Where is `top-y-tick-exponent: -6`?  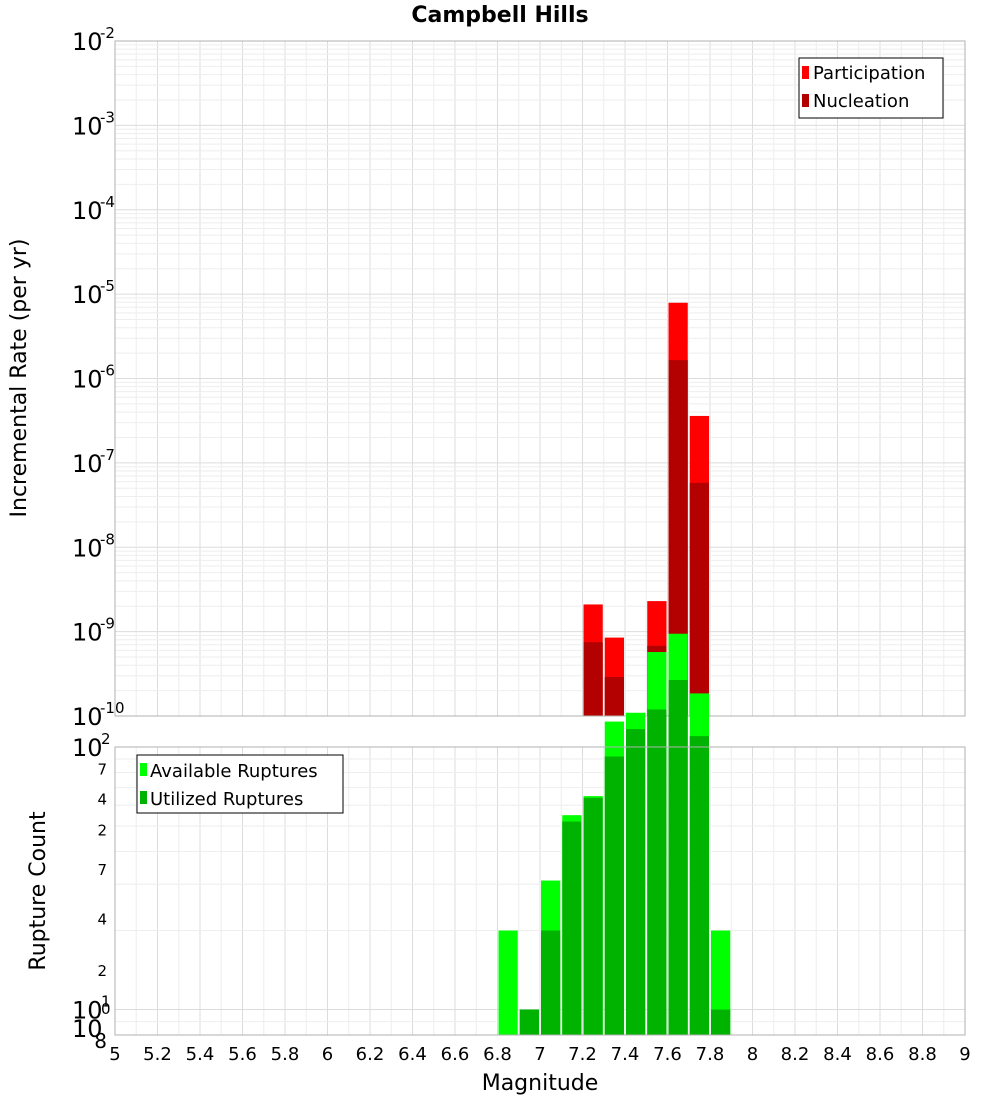
top-y-tick-exponent: -6 is located at coordinates (107, 371).